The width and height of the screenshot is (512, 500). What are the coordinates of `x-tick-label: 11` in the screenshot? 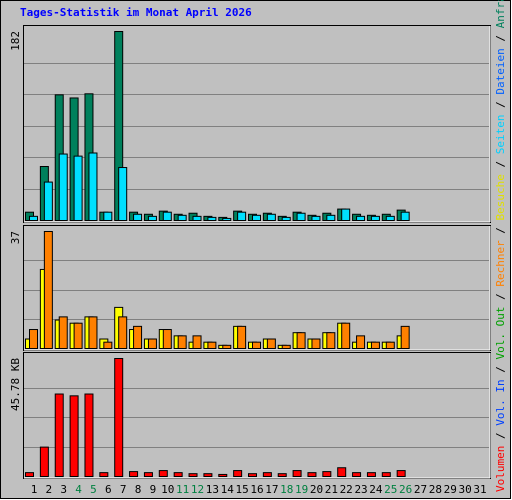 It's located at (182, 489).